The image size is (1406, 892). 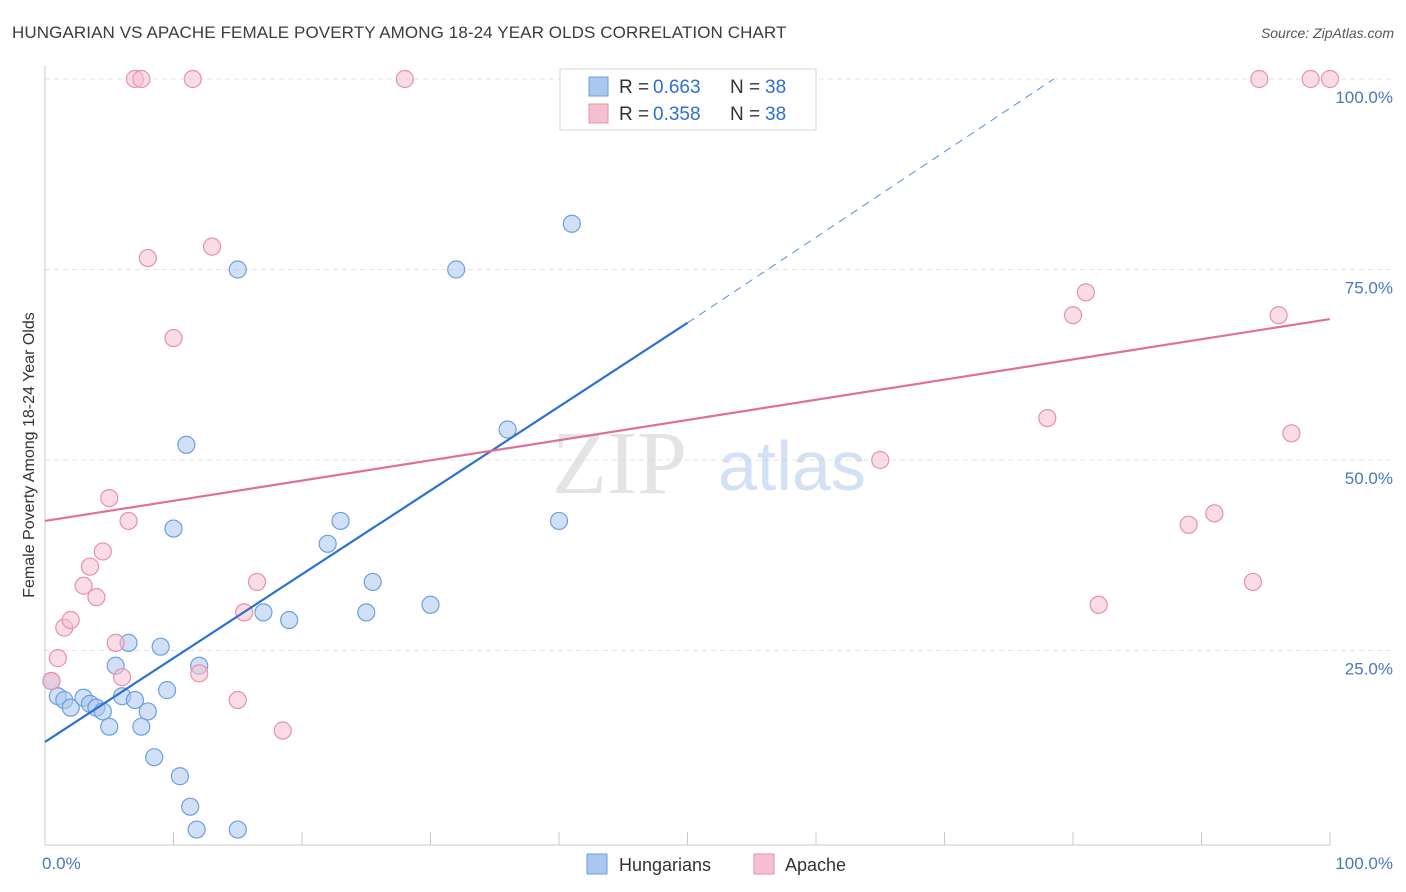 I want to click on watermark-atlas: atlas, so click(x=792, y=466).